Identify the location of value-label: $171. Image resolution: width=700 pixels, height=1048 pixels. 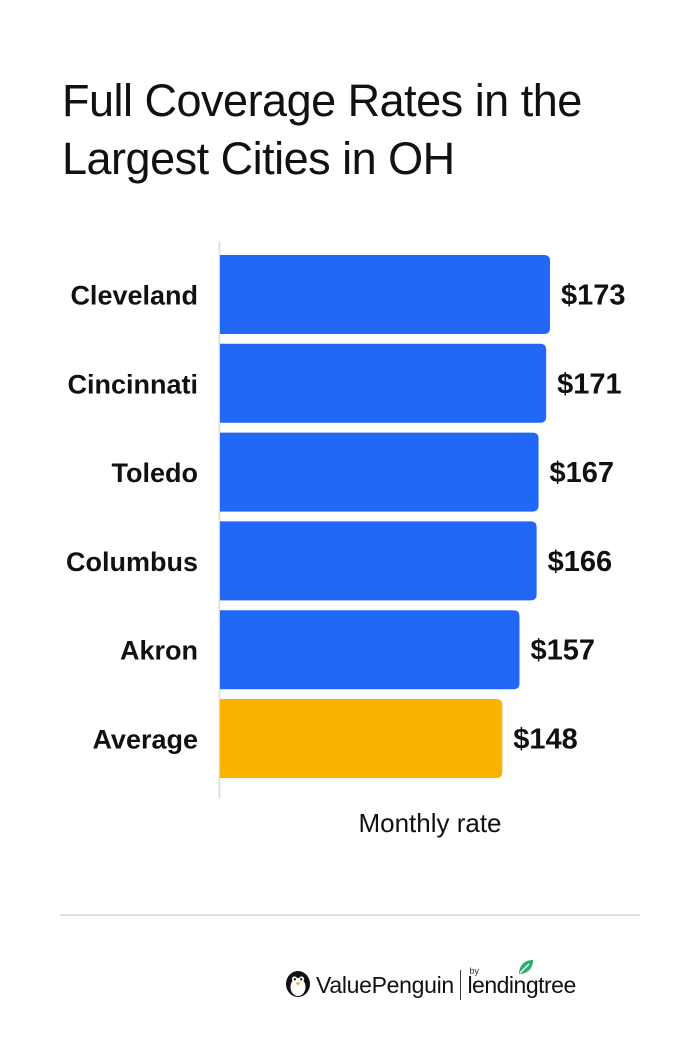
(589, 384).